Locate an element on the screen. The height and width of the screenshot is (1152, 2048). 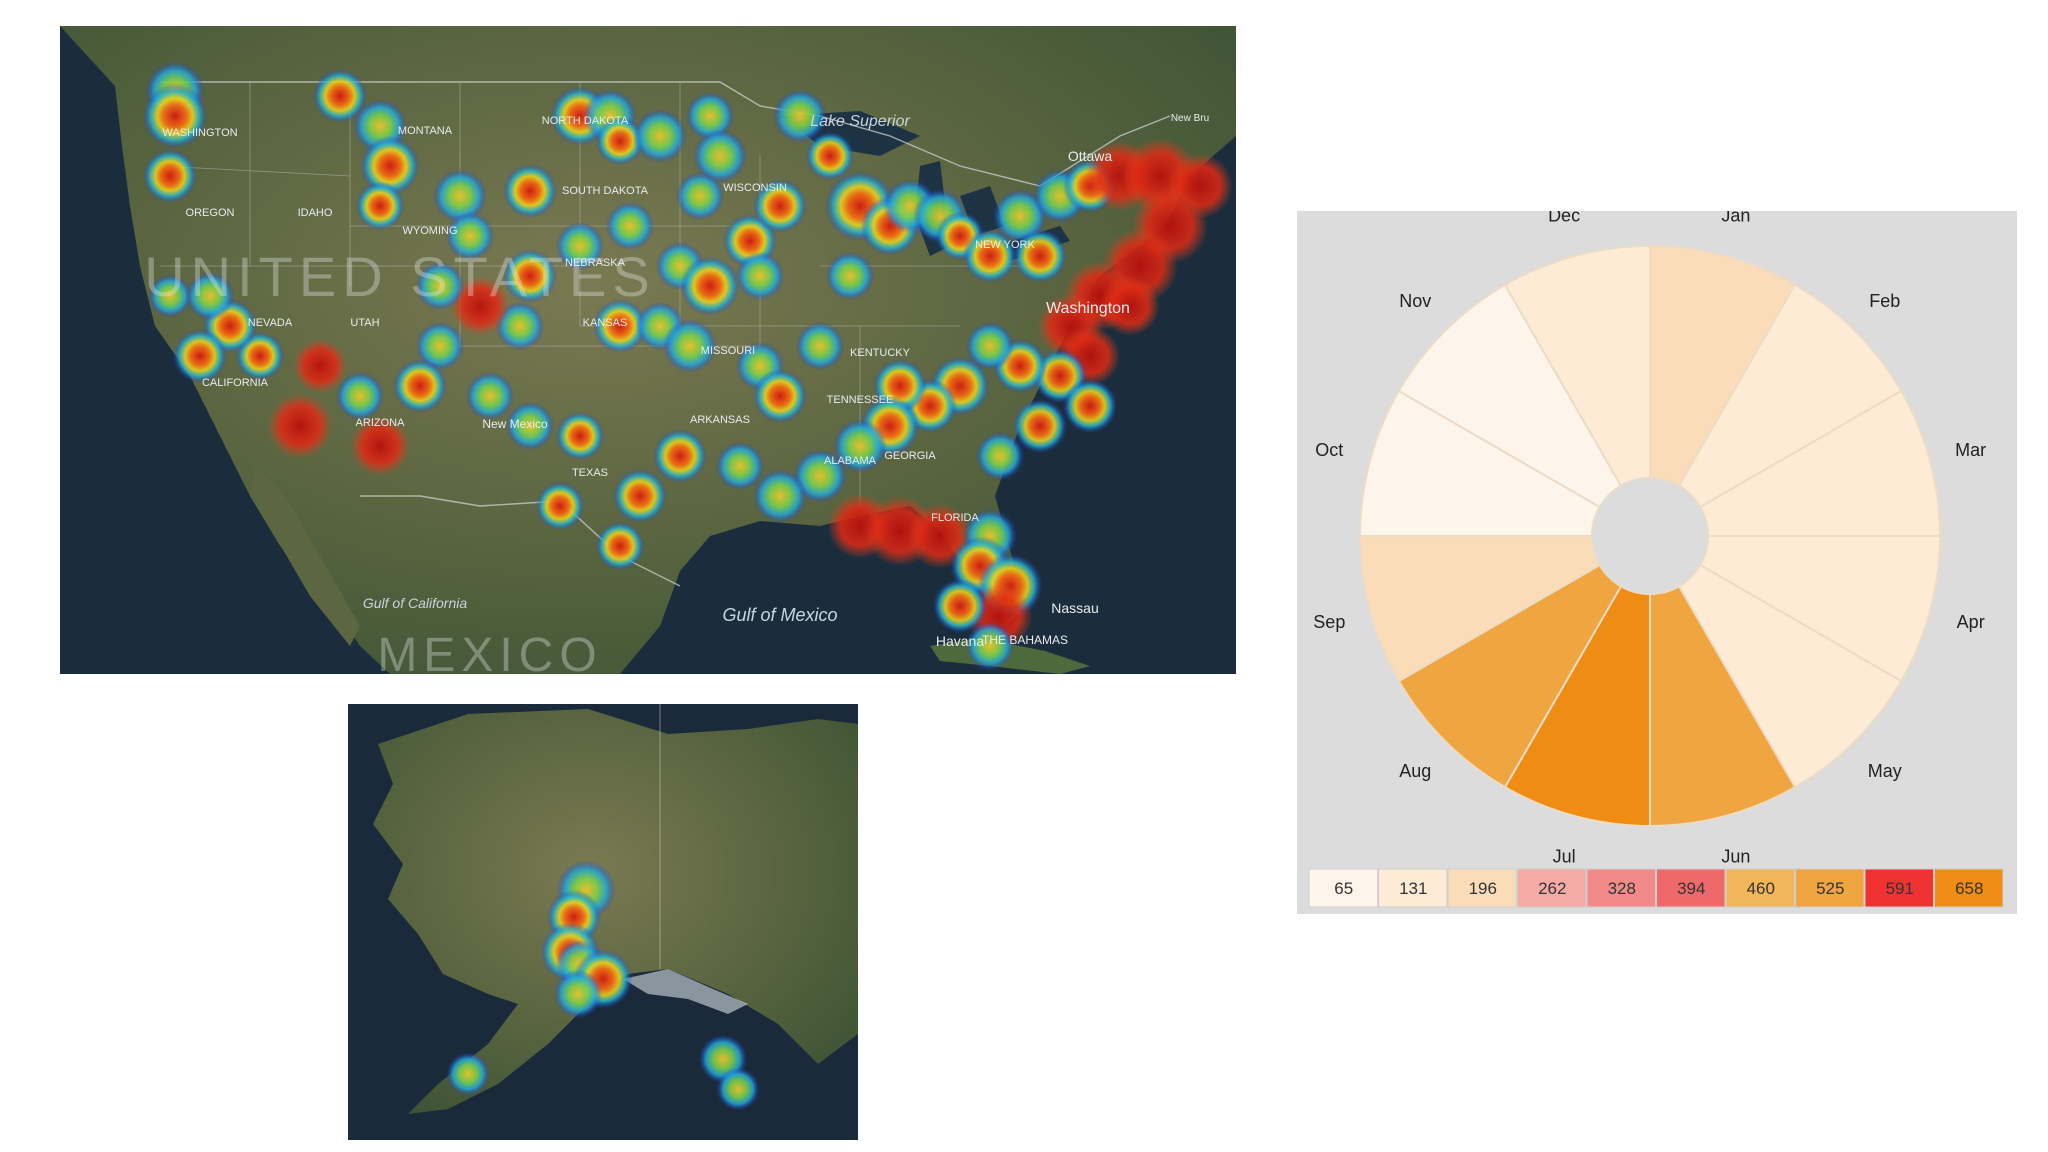
legend-value: 131 is located at coordinates (1413, 888).